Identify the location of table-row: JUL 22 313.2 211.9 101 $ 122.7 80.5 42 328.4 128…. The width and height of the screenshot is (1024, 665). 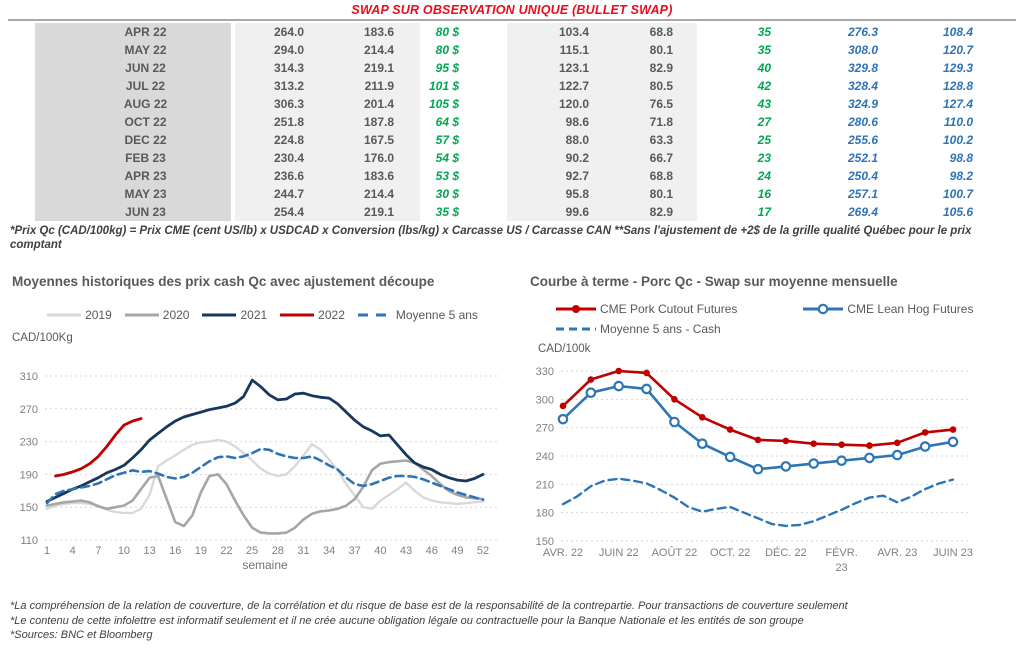
(510, 86).